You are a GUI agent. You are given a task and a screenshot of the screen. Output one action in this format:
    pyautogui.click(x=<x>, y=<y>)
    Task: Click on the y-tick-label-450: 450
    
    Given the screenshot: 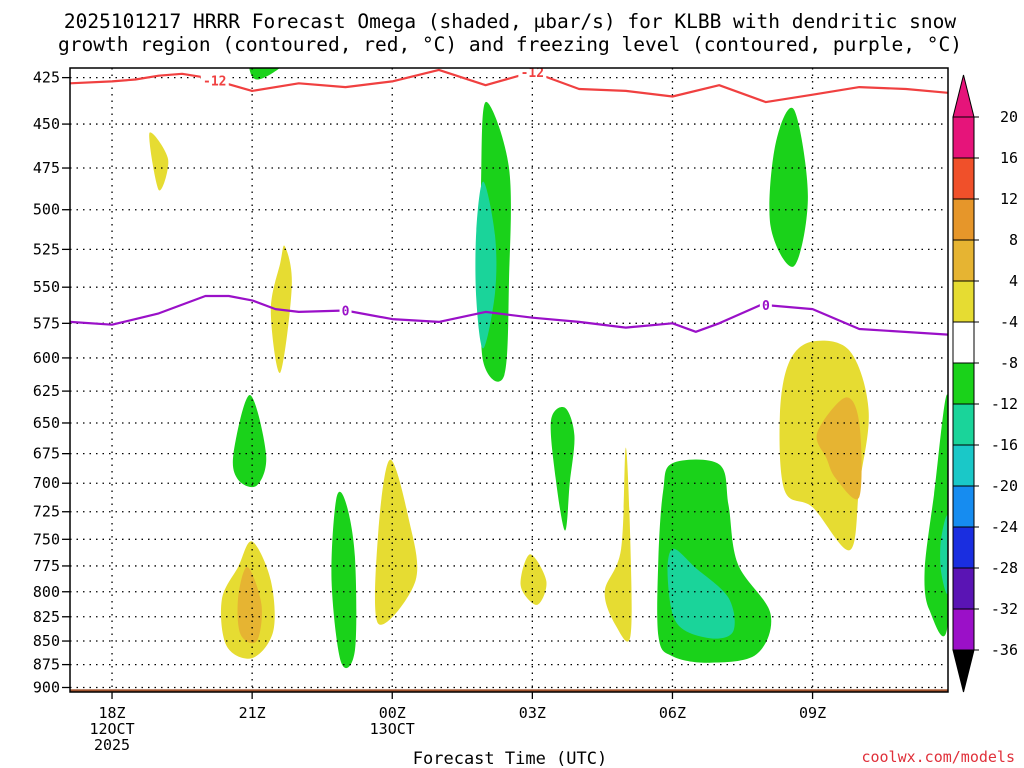 What is the action you would take?
    pyautogui.click(x=46, y=124)
    